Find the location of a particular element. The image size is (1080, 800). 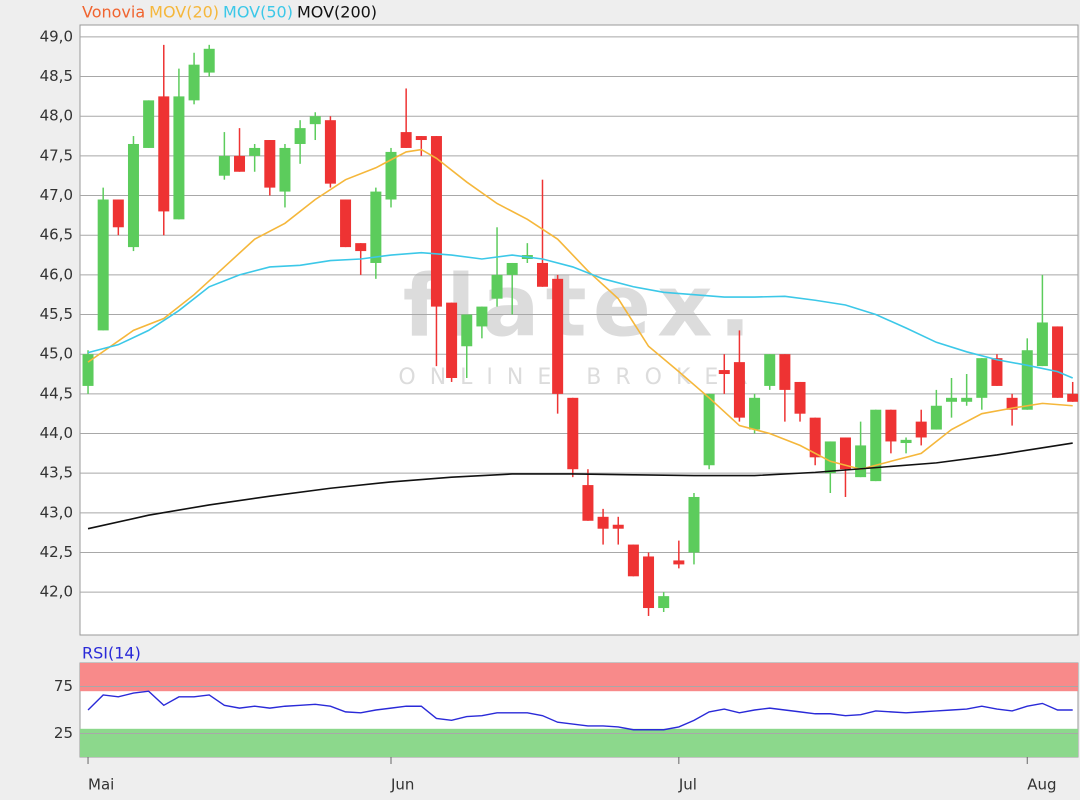

legend-entry: MOV(200) is located at coordinates (337, 12).